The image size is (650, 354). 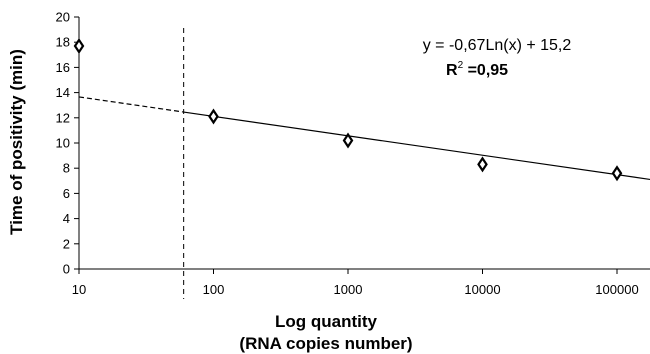 I want to click on y-tick-label: 16, so click(x=63, y=67).